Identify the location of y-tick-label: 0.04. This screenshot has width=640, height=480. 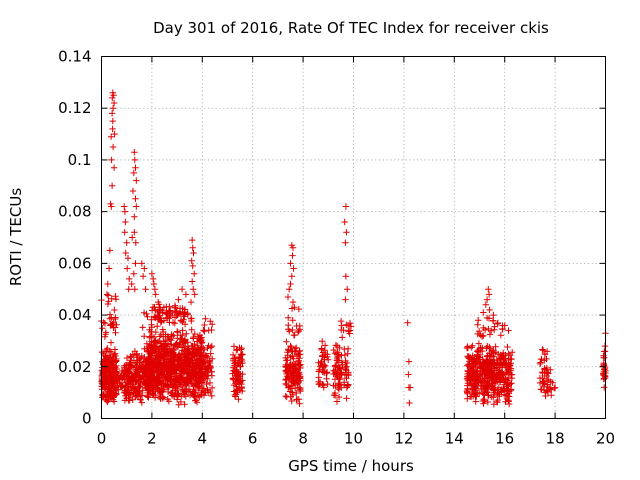
(74, 315).